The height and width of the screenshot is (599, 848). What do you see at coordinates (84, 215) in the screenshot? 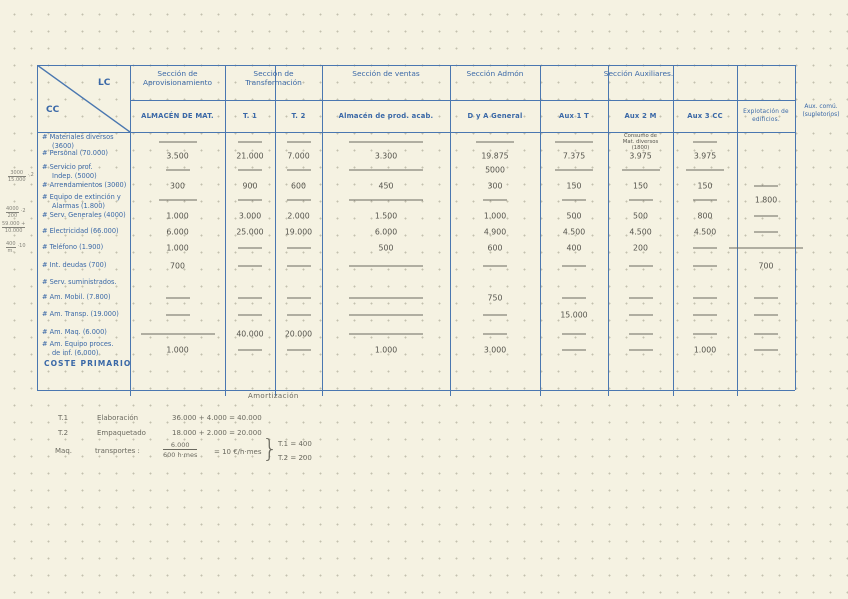
I see `row-label: # Serv. Generales (4000)` at bounding box center [84, 215].